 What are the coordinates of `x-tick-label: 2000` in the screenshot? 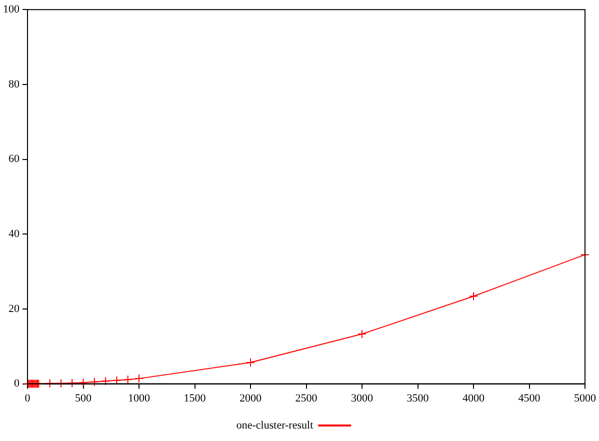 It's located at (251, 398).